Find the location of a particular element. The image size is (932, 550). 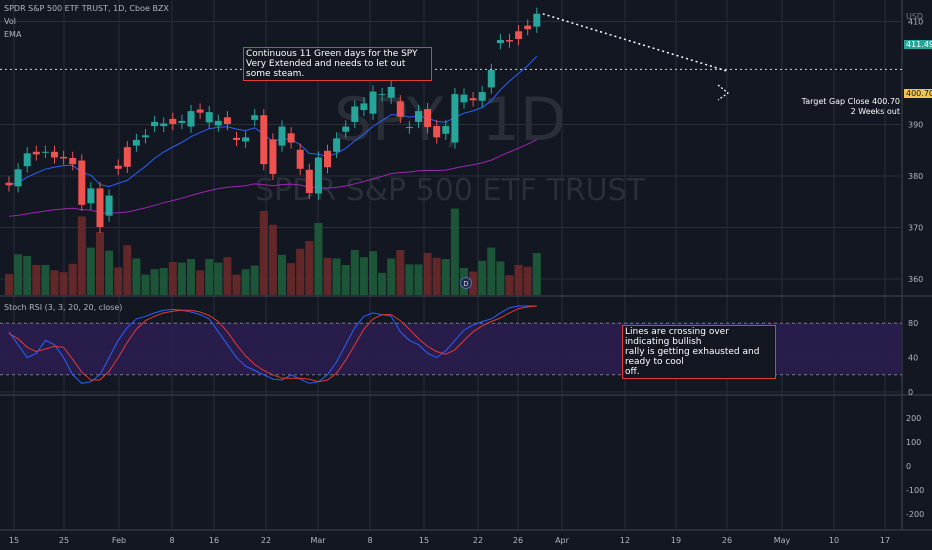

time-tick-label: Apr is located at coordinates (562, 540).